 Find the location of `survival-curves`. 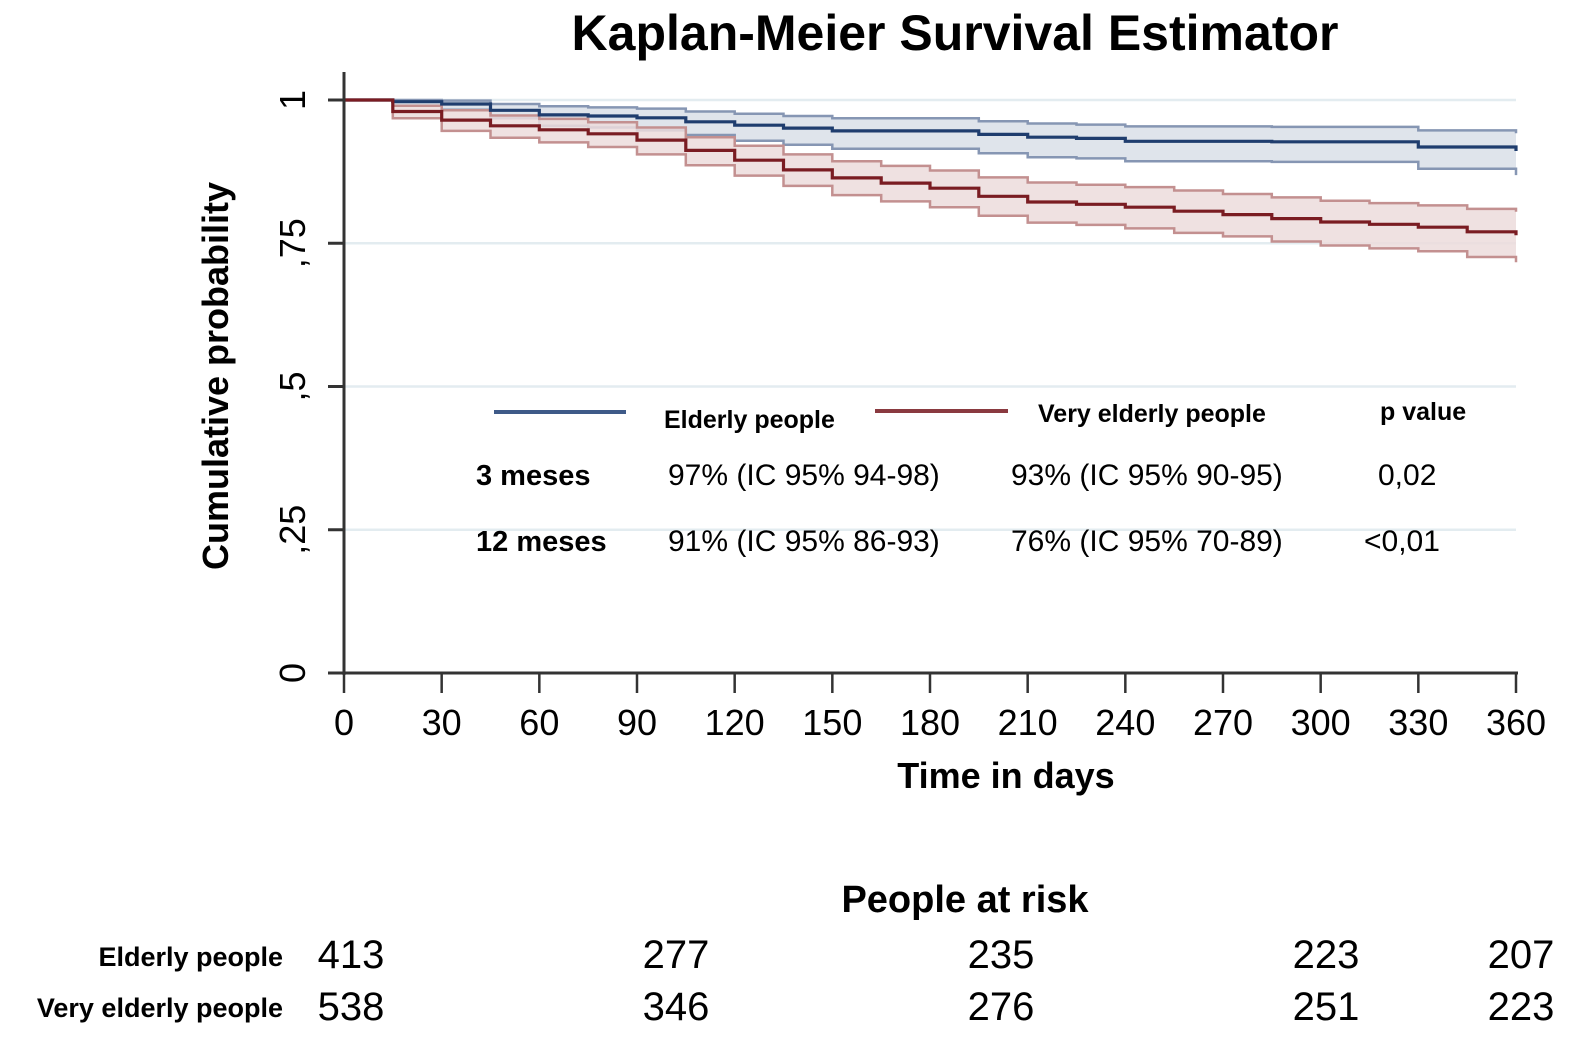

survival-curves is located at coordinates (931, 167).